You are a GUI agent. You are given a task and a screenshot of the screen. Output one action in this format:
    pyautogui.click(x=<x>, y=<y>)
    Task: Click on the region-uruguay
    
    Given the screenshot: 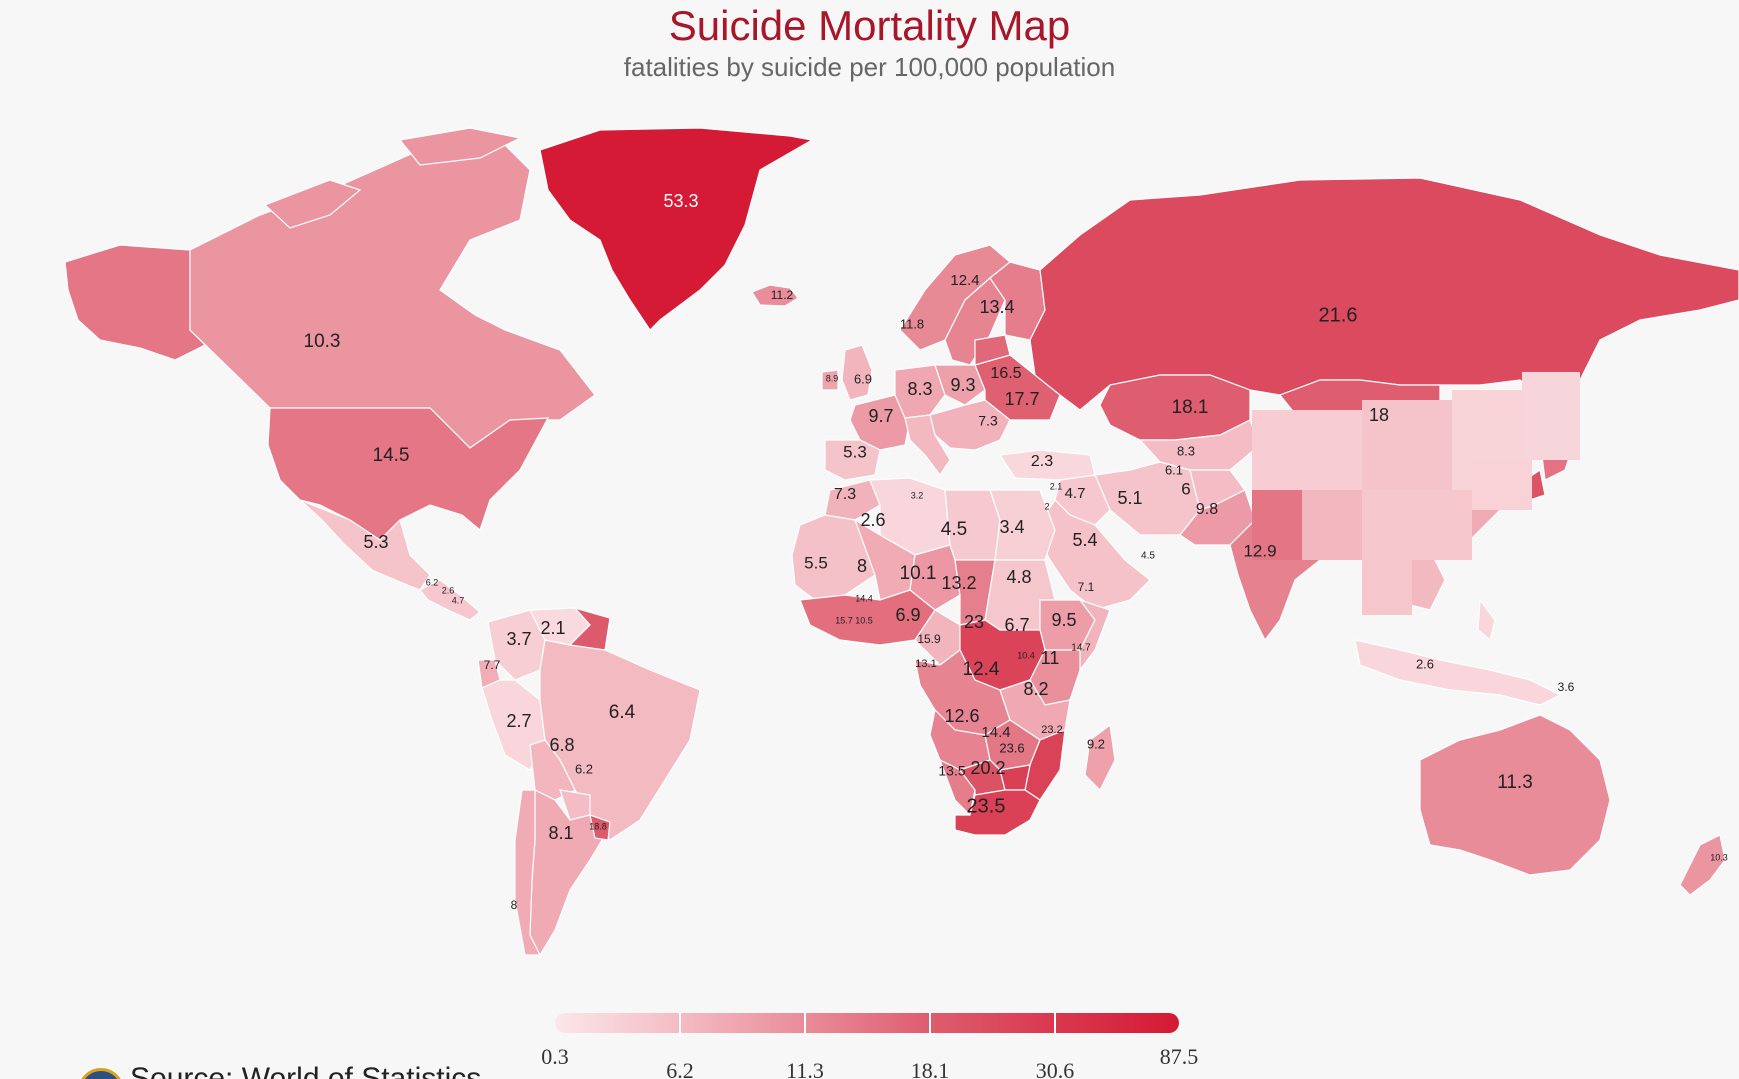 What is the action you would take?
    pyautogui.click(x=600, y=827)
    